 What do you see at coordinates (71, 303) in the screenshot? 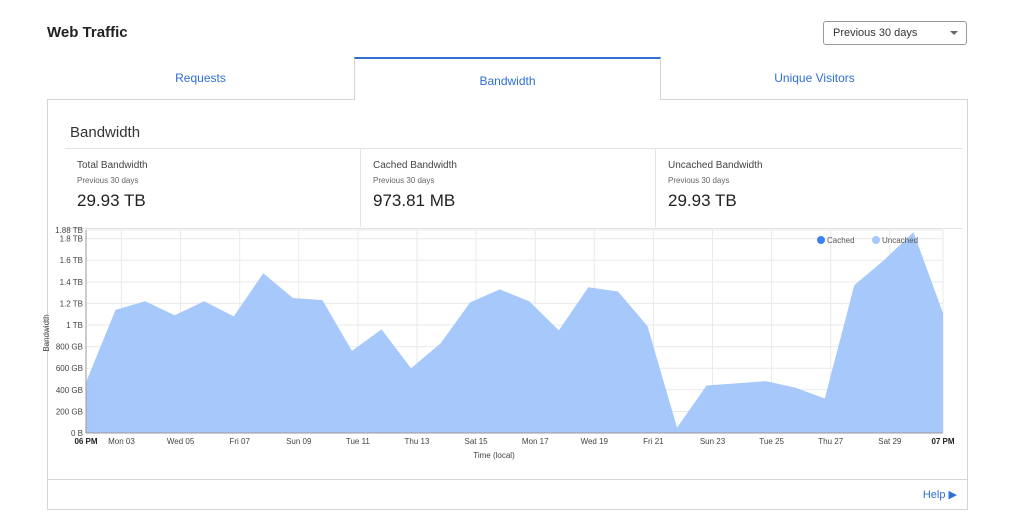
I see `y-tick-label: 1.2 TB` at bounding box center [71, 303].